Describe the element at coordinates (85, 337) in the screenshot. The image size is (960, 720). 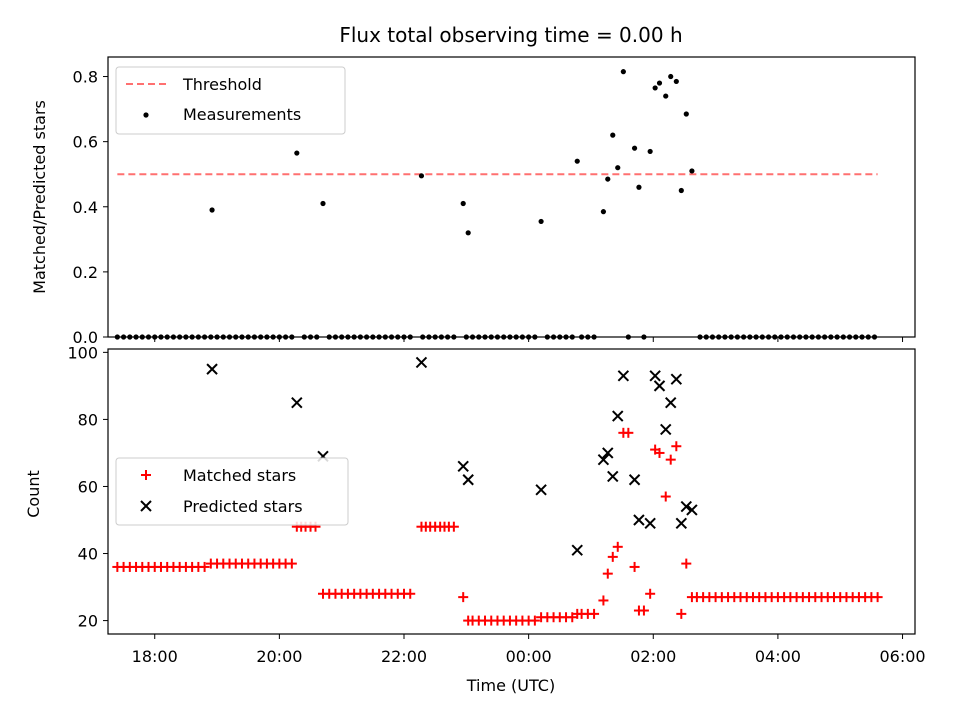
I see `top-ytick-label: 0.0` at that location.